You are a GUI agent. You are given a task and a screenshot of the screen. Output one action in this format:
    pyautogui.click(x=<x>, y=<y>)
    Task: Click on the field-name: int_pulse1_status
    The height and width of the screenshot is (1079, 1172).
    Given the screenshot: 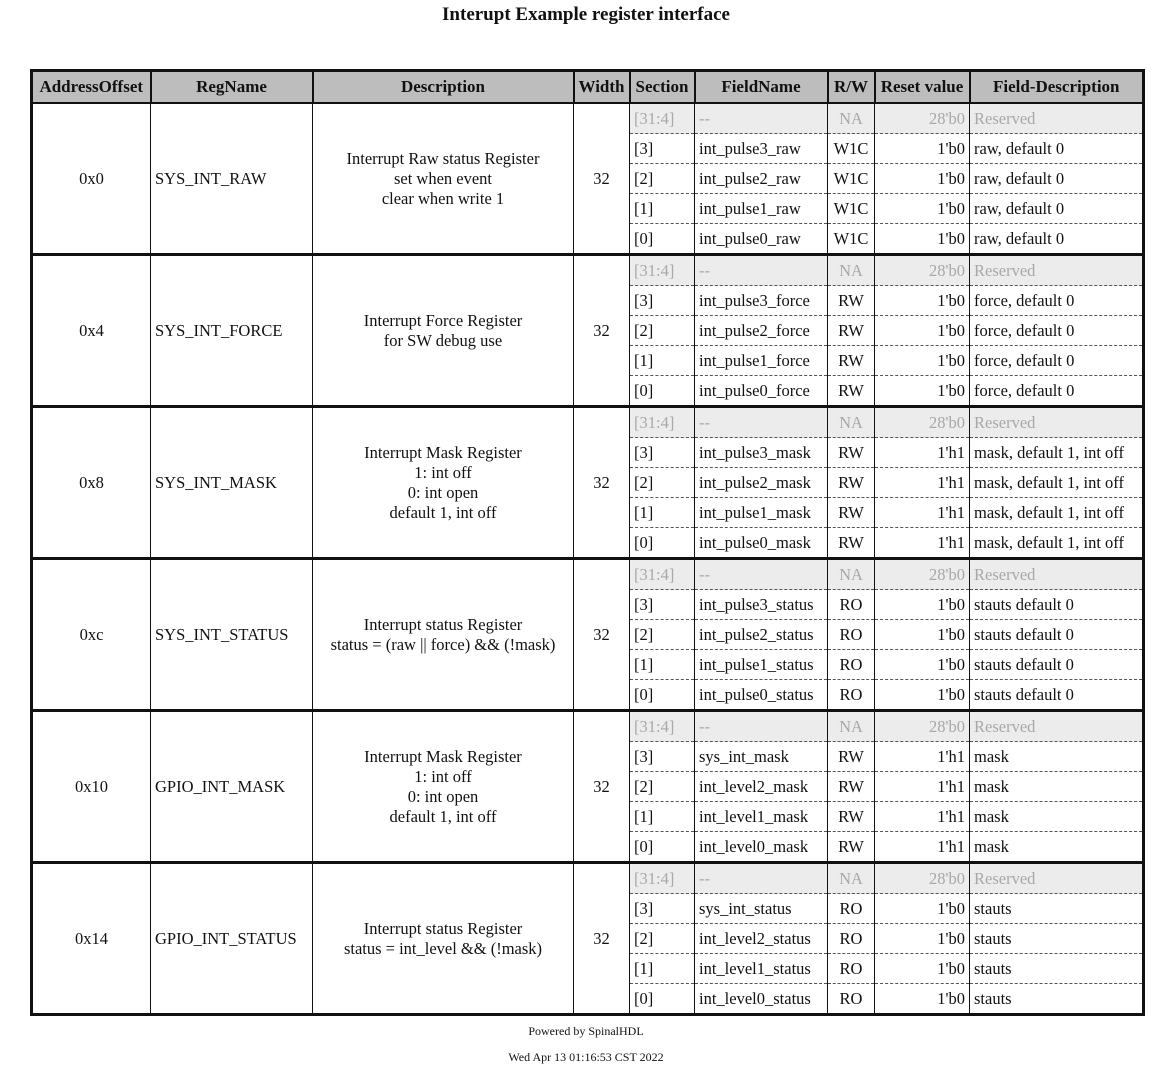 What is the action you would take?
    pyautogui.click(x=761, y=664)
    